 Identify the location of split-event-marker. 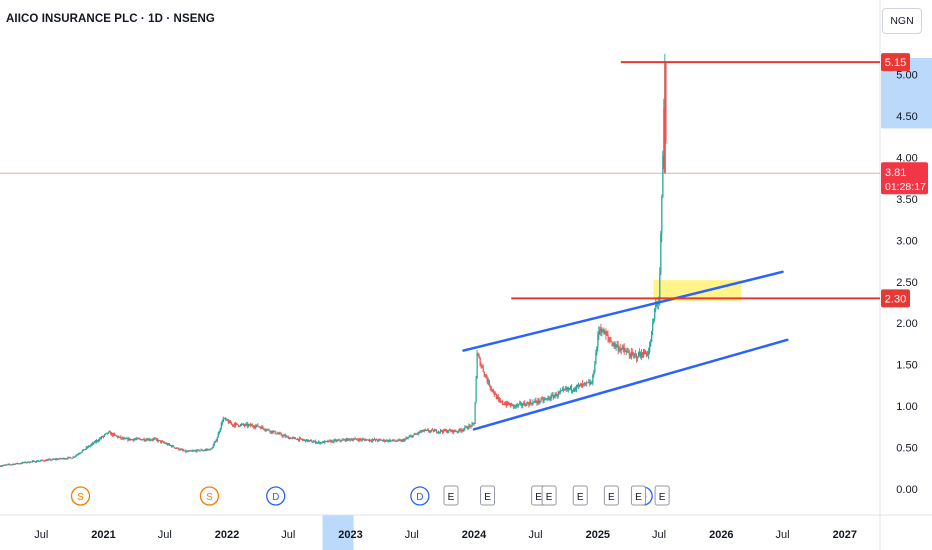
(80, 496).